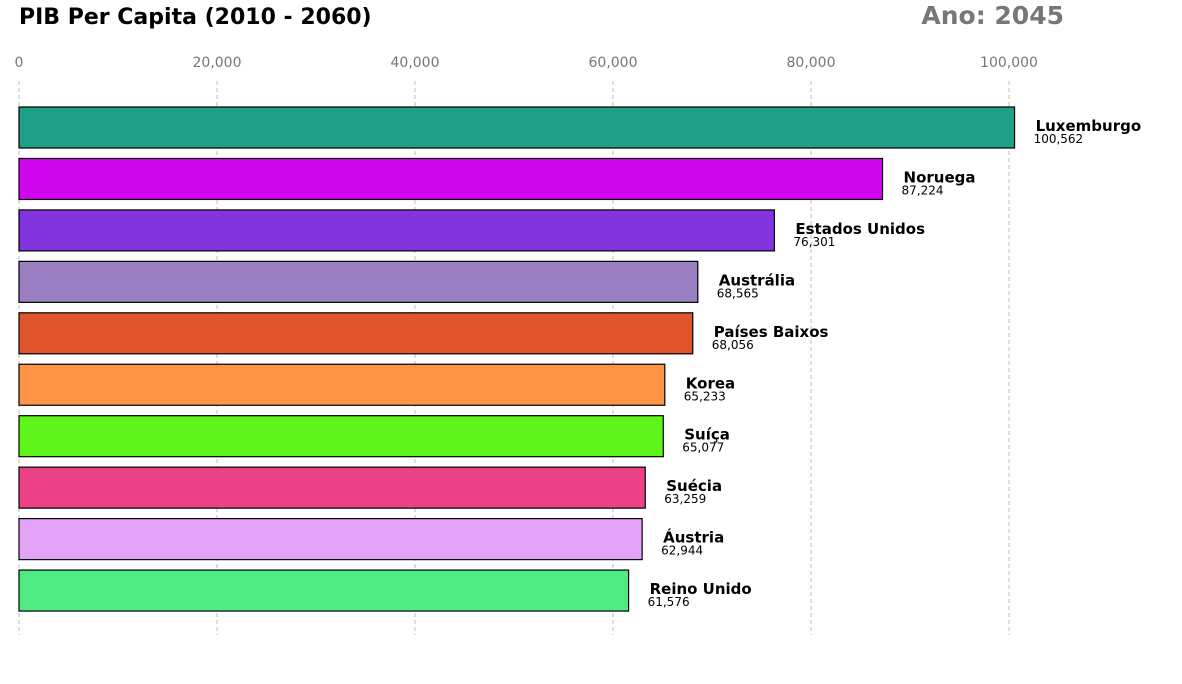  Describe the element at coordinates (705, 396) in the screenshot. I see `value-label: 65,233` at that location.